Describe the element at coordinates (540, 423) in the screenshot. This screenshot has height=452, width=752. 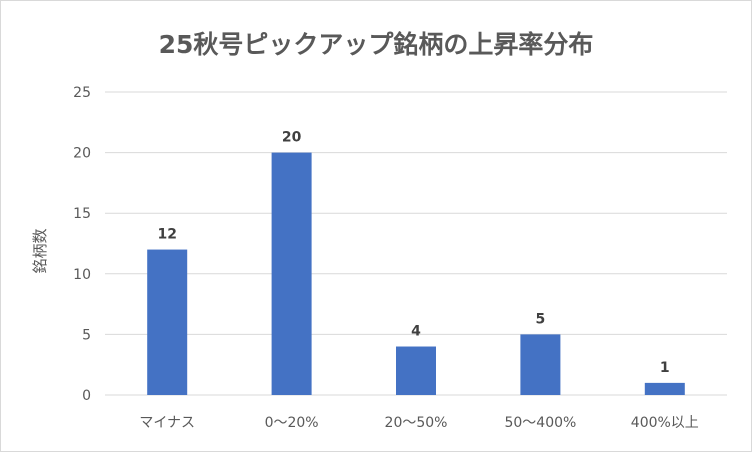
I see `x-tick-label: 50〜400%` at that location.